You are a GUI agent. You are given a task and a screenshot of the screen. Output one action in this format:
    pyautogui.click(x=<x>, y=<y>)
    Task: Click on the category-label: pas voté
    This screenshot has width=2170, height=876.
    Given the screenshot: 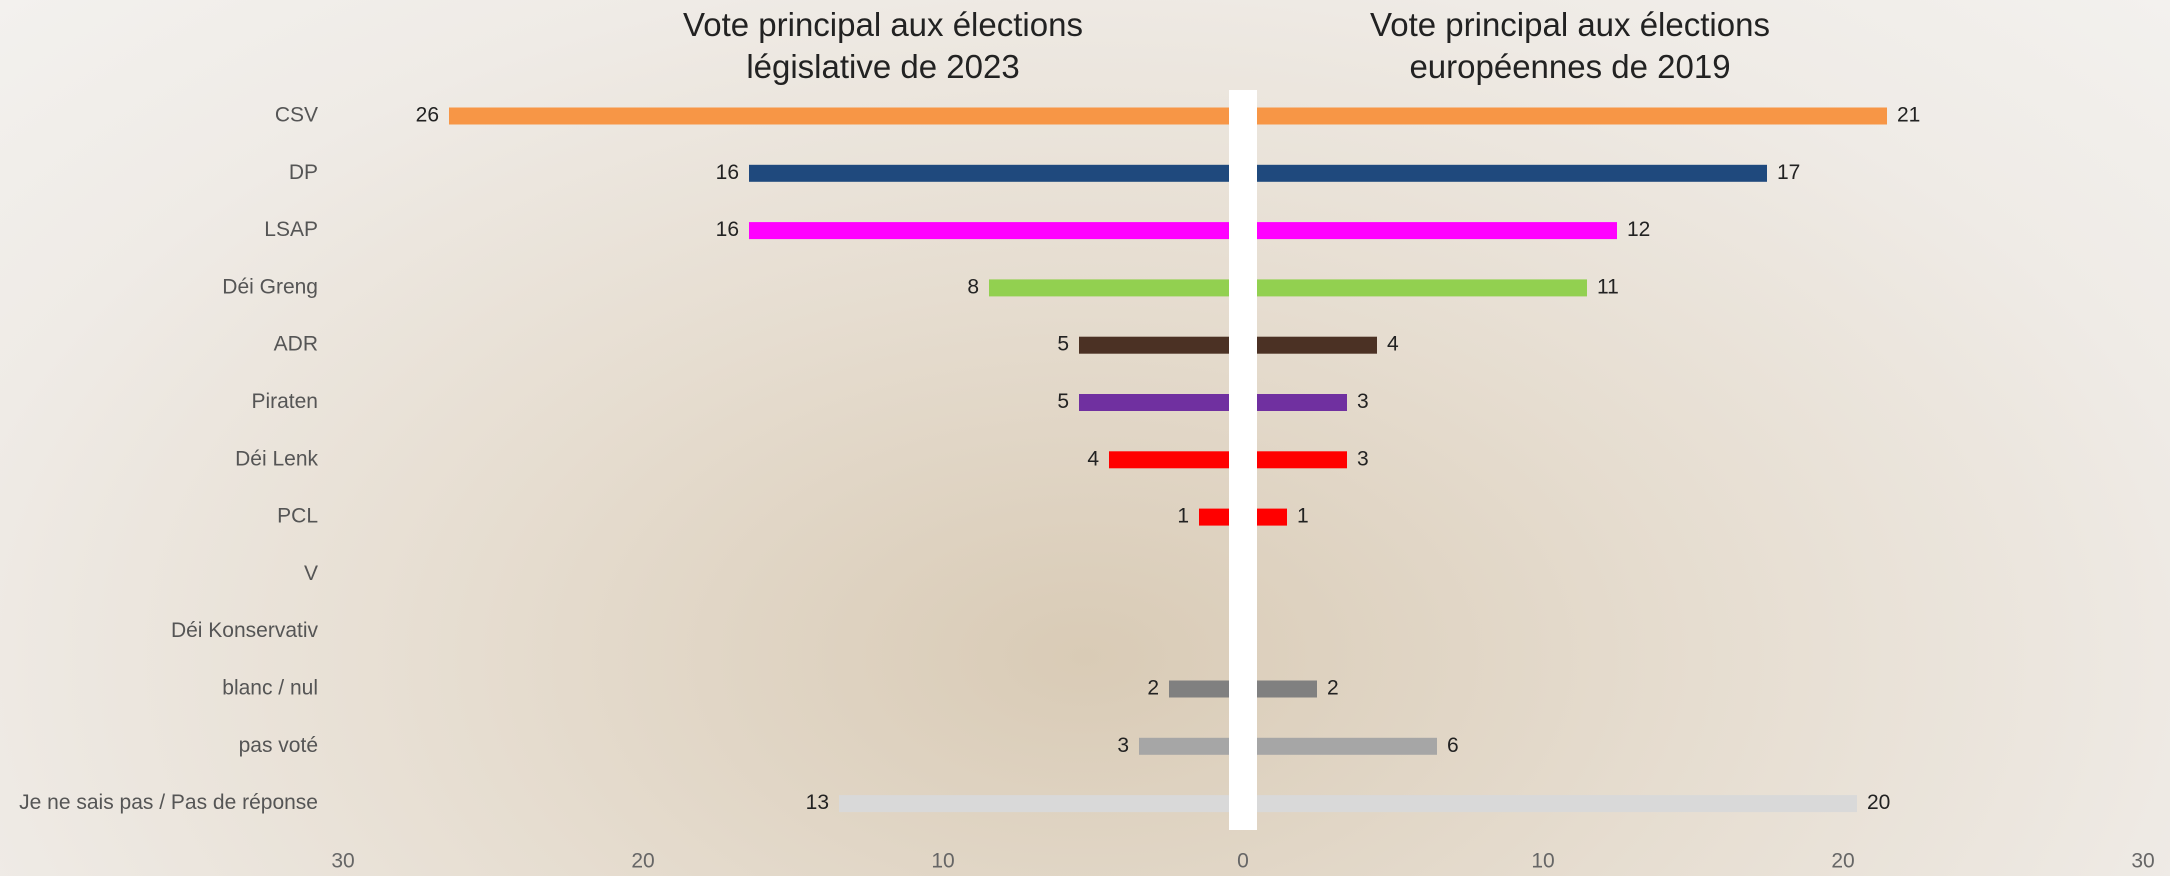 What is the action you would take?
    pyautogui.click(x=278, y=745)
    